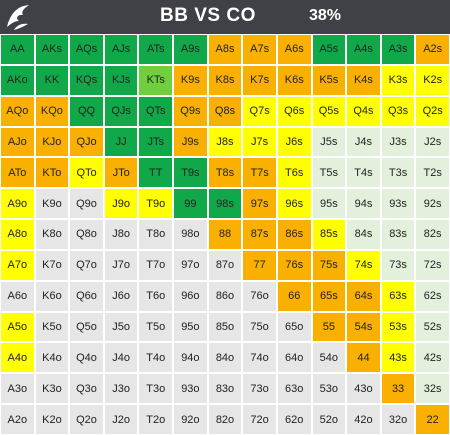 This screenshot has height=435, width=450. What do you see at coordinates (156, 296) in the screenshot?
I see `hand-cell: T6o` at bounding box center [156, 296].